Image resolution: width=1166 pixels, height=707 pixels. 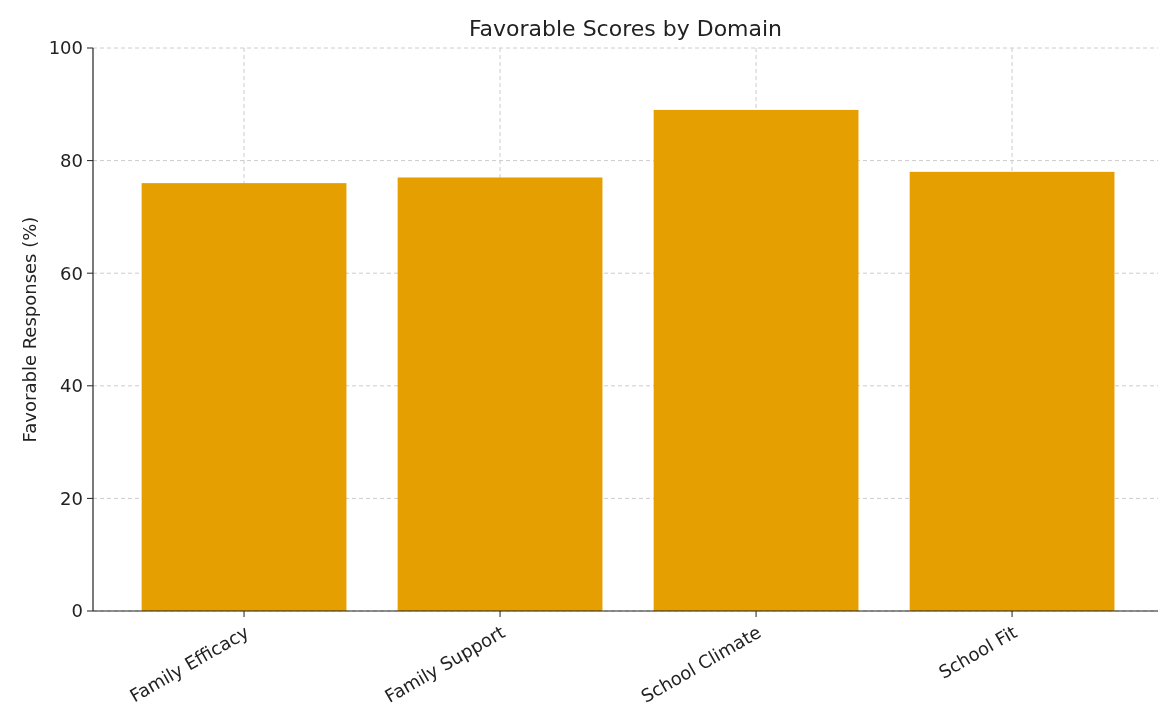 What do you see at coordinates (625, 28) in the screenshot?
I see `chart-title: Favorable Scores by Domain` at bounding box center [625, 28].